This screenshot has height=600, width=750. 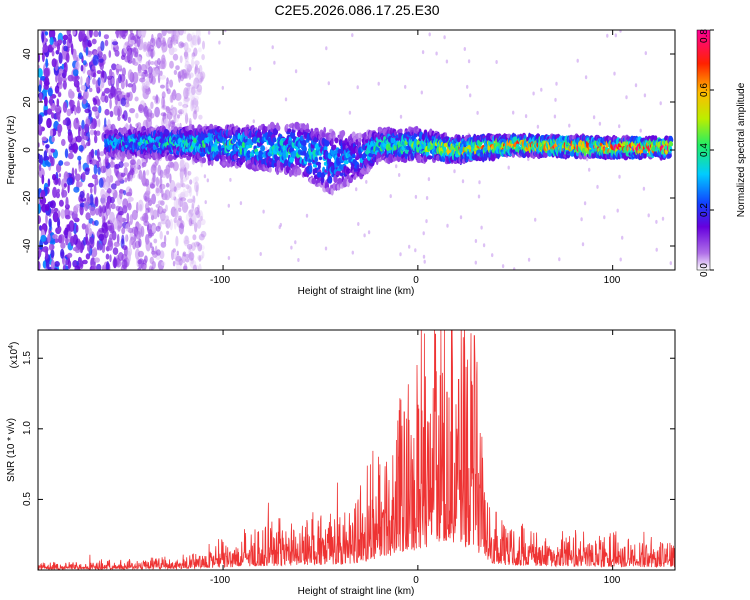 I want to click on snr-y-axis-label: SNR (10 * v/v), so click(x=11, y=450).